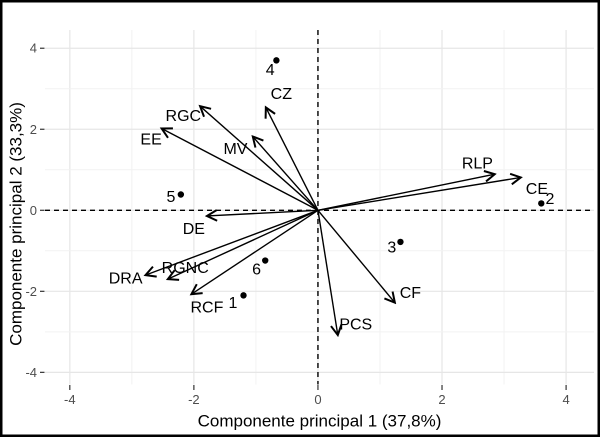 The image size is (600, 437). Describe the element at coordinates (477, 164) in the screenshot. I see `vector-label-RLP: RLP` at that location.